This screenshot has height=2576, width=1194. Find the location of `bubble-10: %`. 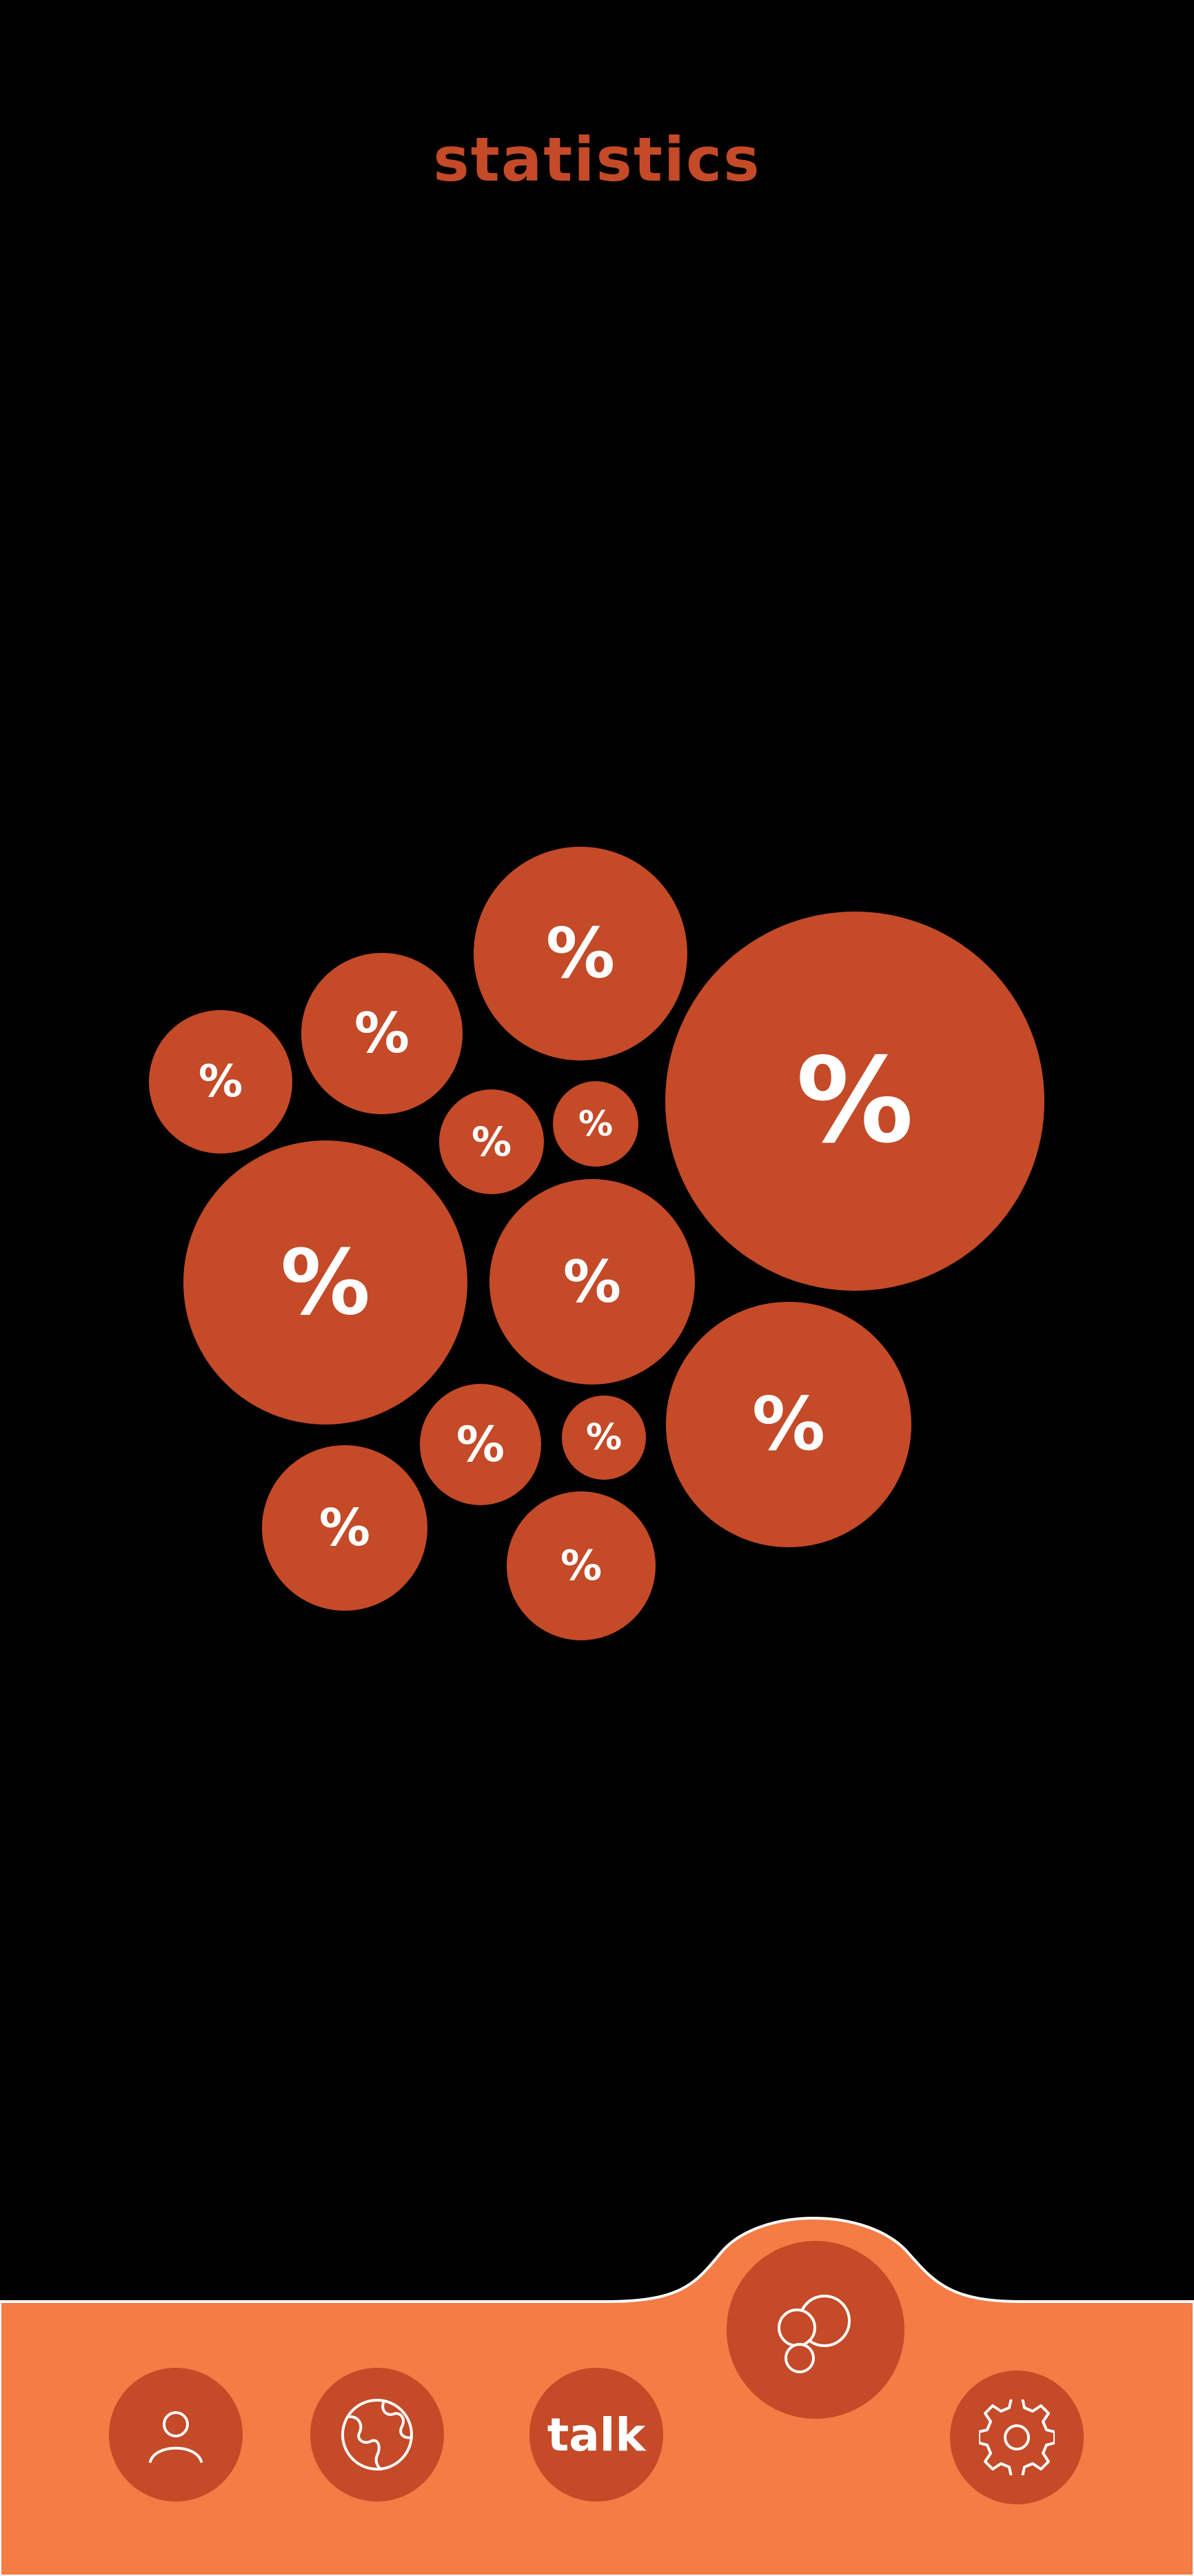

bubble-10: % is located at coordinates (480, 1444).